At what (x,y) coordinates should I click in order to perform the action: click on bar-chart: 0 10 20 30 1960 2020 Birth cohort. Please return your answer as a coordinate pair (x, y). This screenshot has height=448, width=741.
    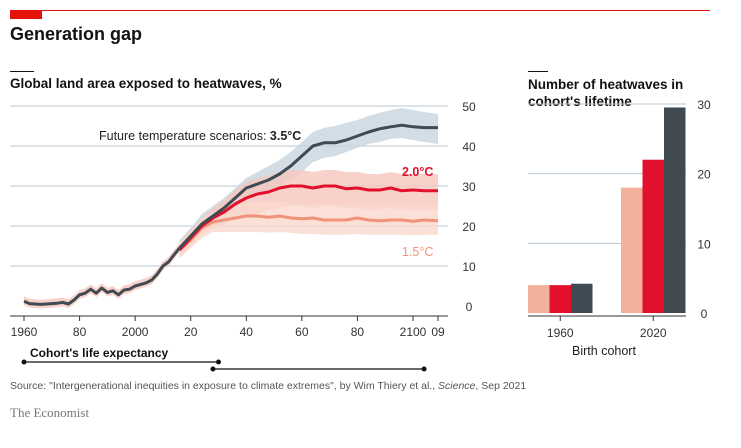
    Looking at the image, I should click on (619, 228).